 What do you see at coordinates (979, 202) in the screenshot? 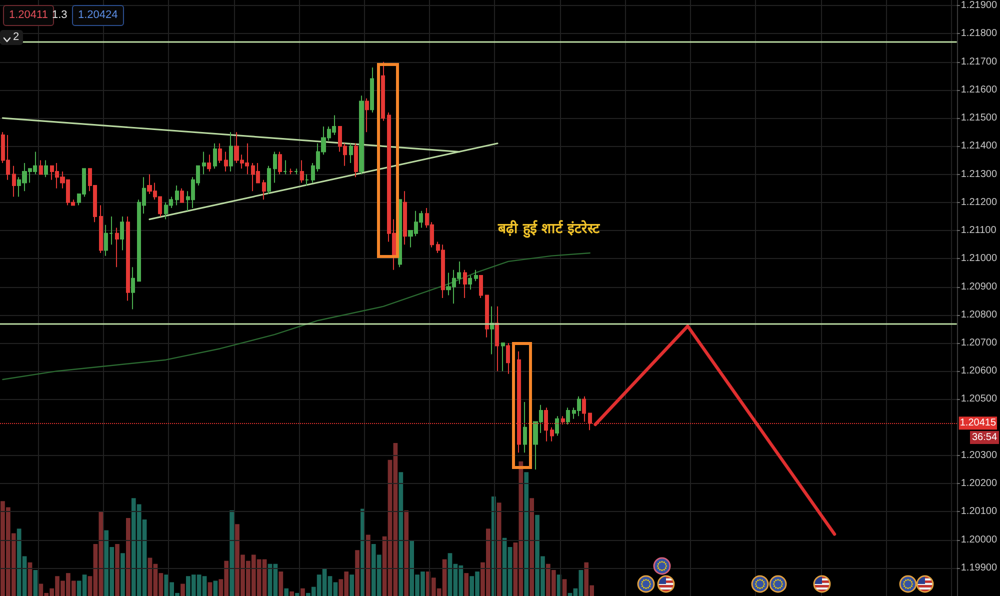
I see `y-tick-label: 1.21200` at bounding box center [979, 202].